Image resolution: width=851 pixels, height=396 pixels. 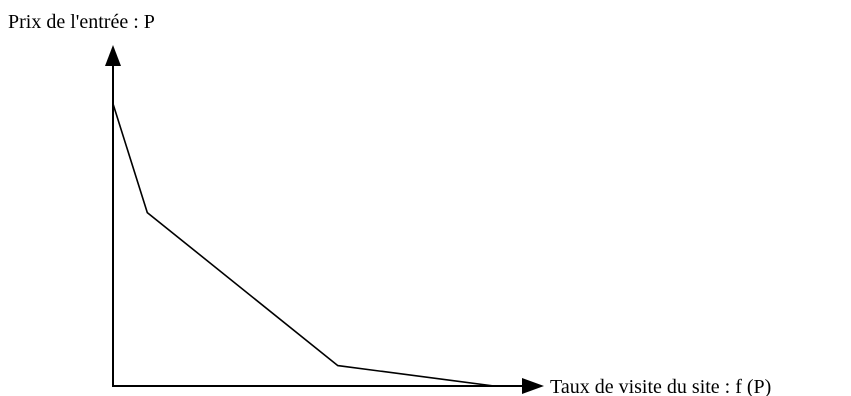 What do you see at coordinates (660, 386) in the screenshot?
I see `x-axis-label: Taux de visite du site : f (P)` at bounding box center [660, 386].